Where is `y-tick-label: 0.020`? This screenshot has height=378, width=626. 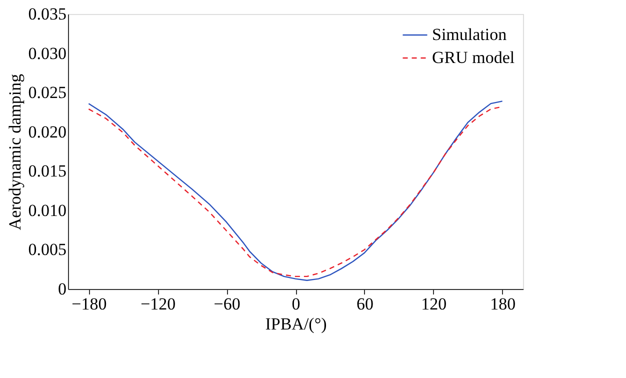 y-tick-label: 0.020 is located at coordinates (47, 132).